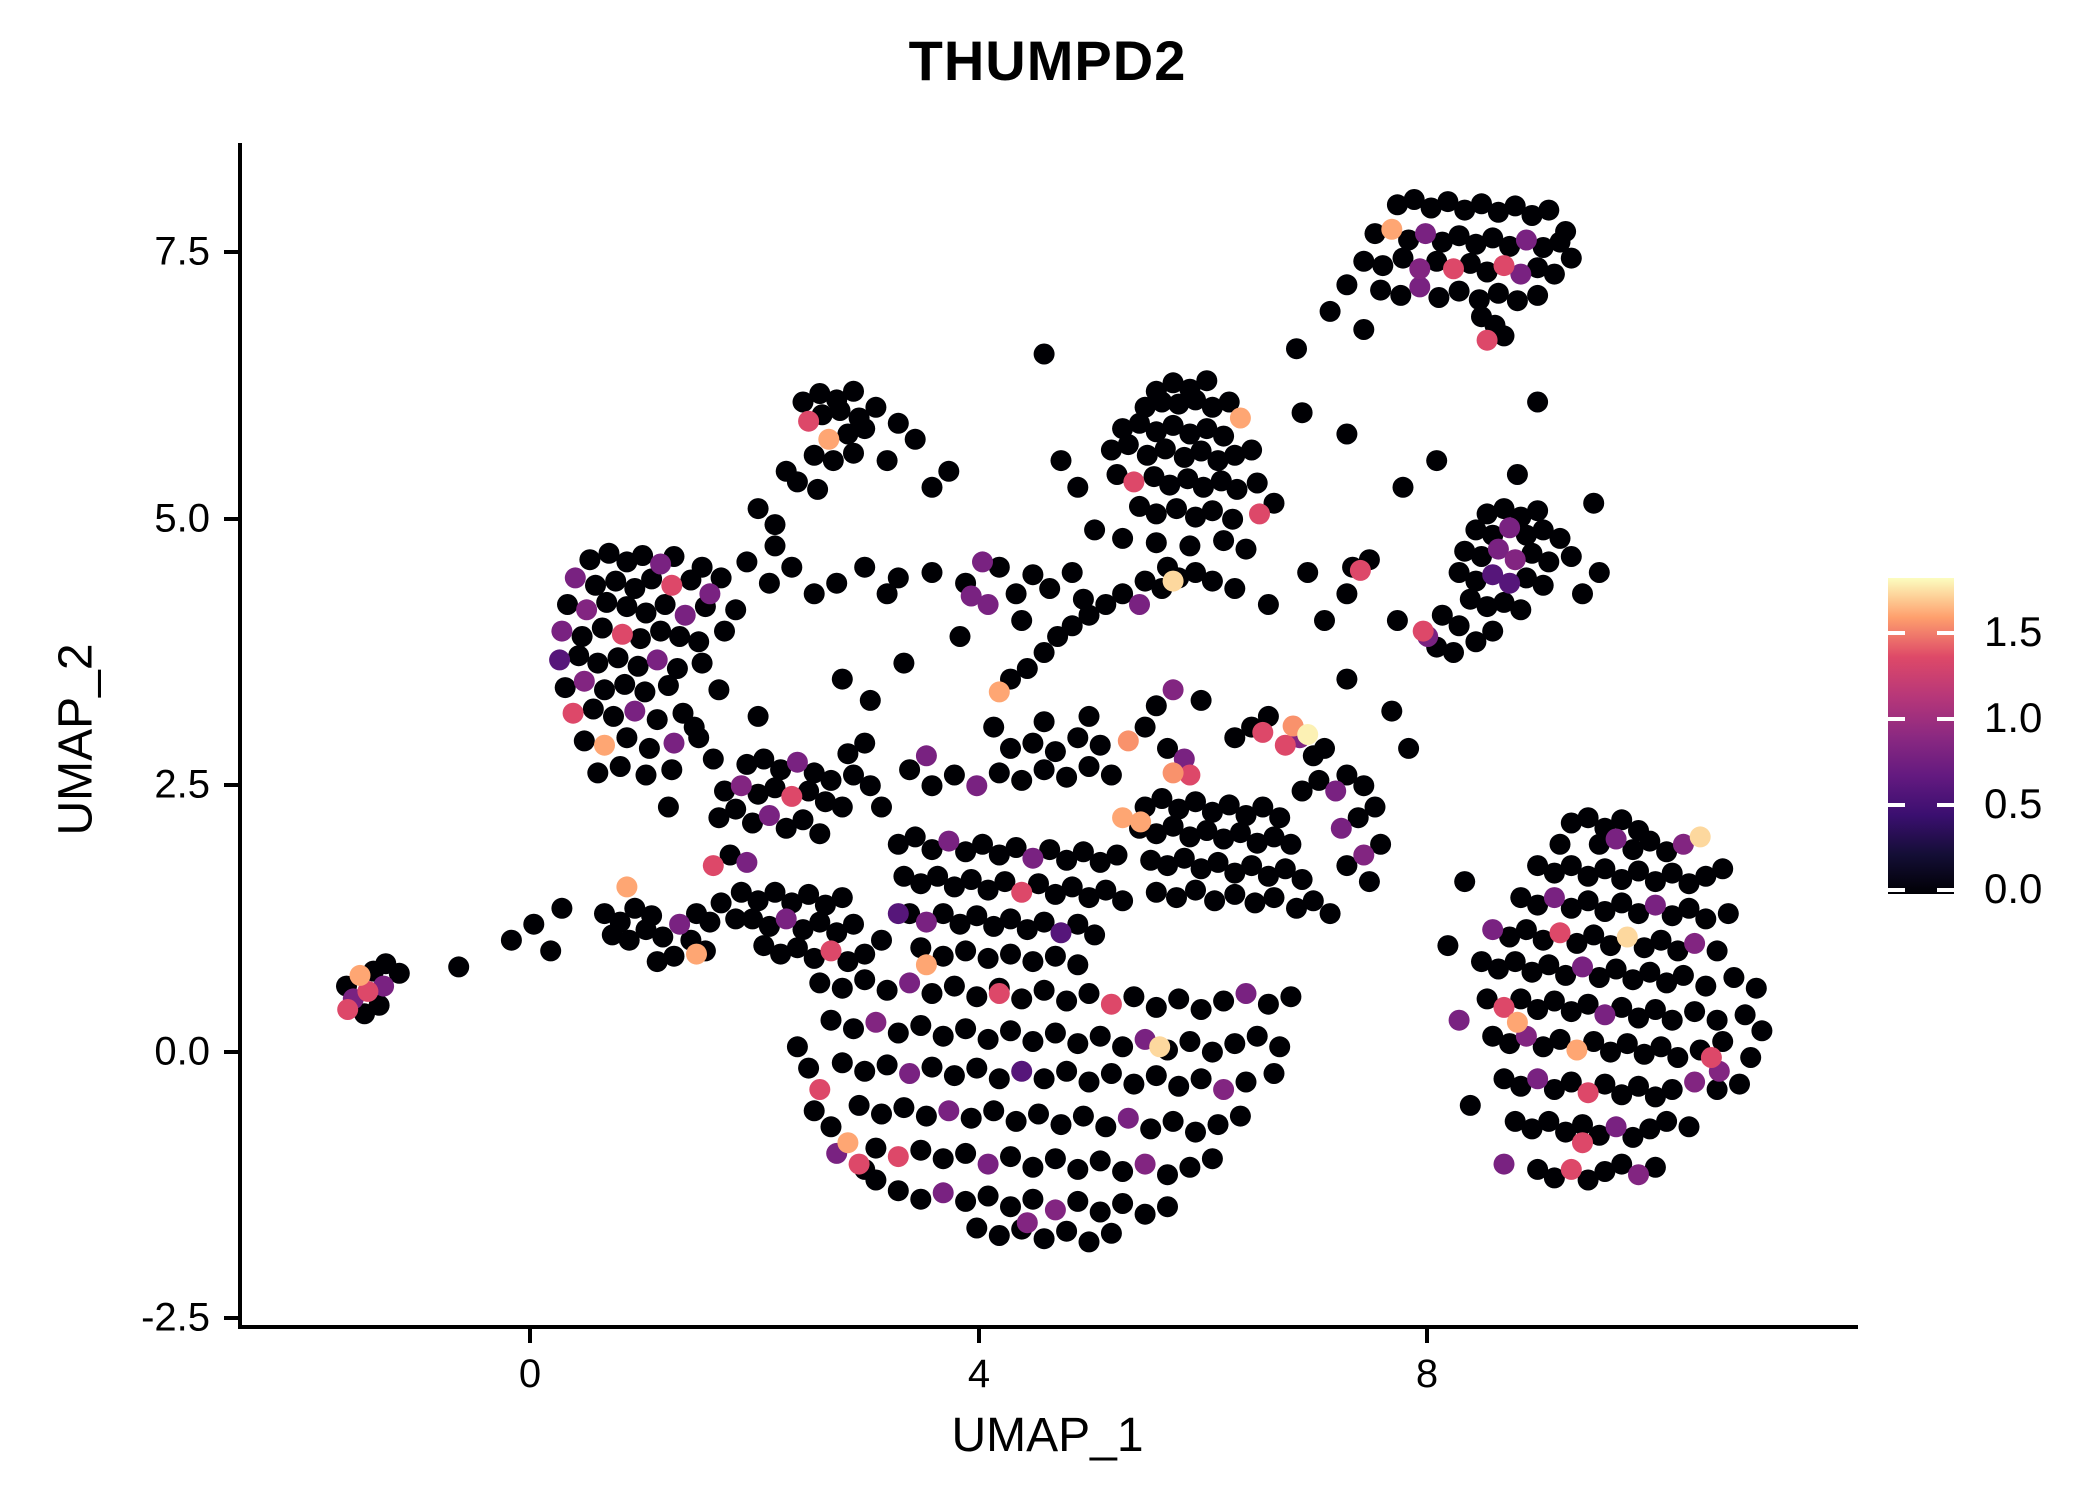  Describe the element at coordinates (2013, 631) in the screenshot. I see `legend-tick-label: 1.5` at that location.